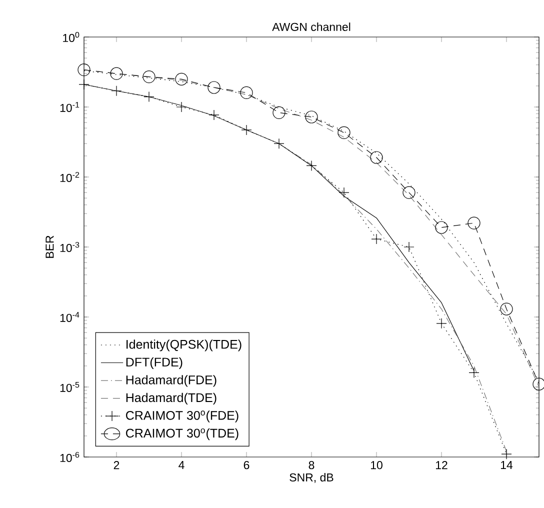 The image size is (544, 508). I want to click on x-tick-label: 8, so click(311, 465).